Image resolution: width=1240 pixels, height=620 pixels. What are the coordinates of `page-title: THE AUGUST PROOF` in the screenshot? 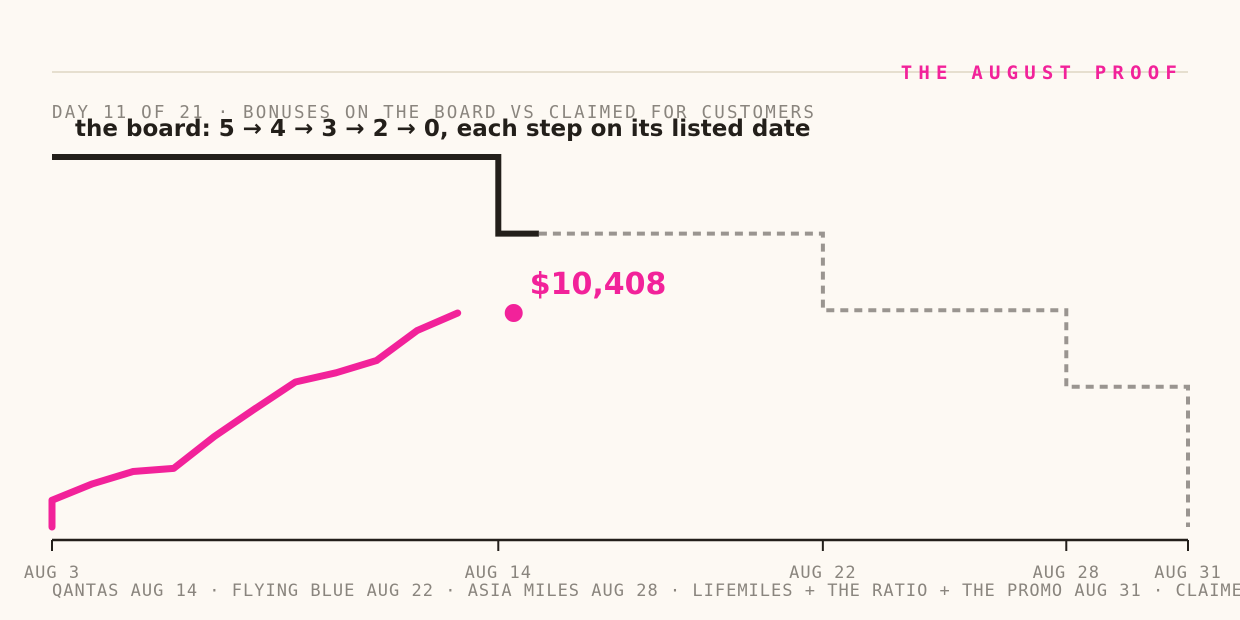 It's located at (1042, 73).